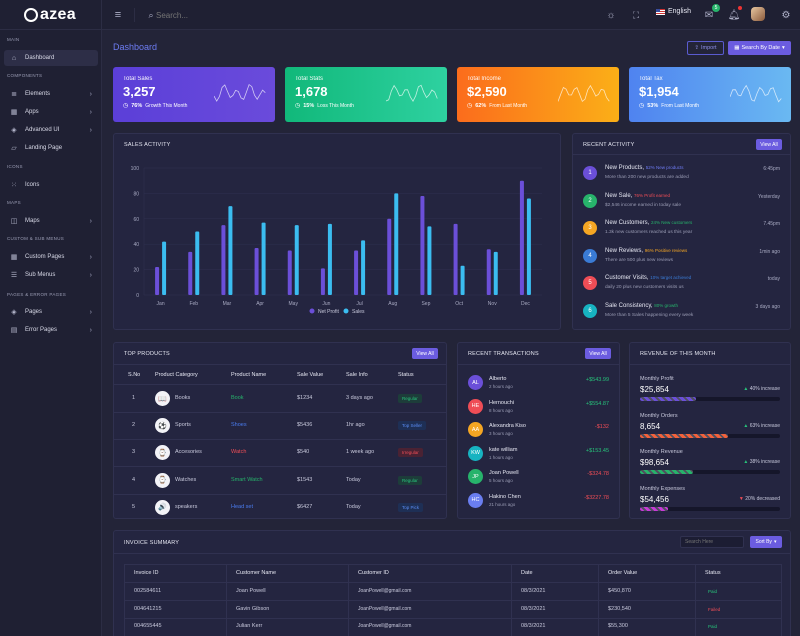  I want to click on search-input, so click(216, 15).